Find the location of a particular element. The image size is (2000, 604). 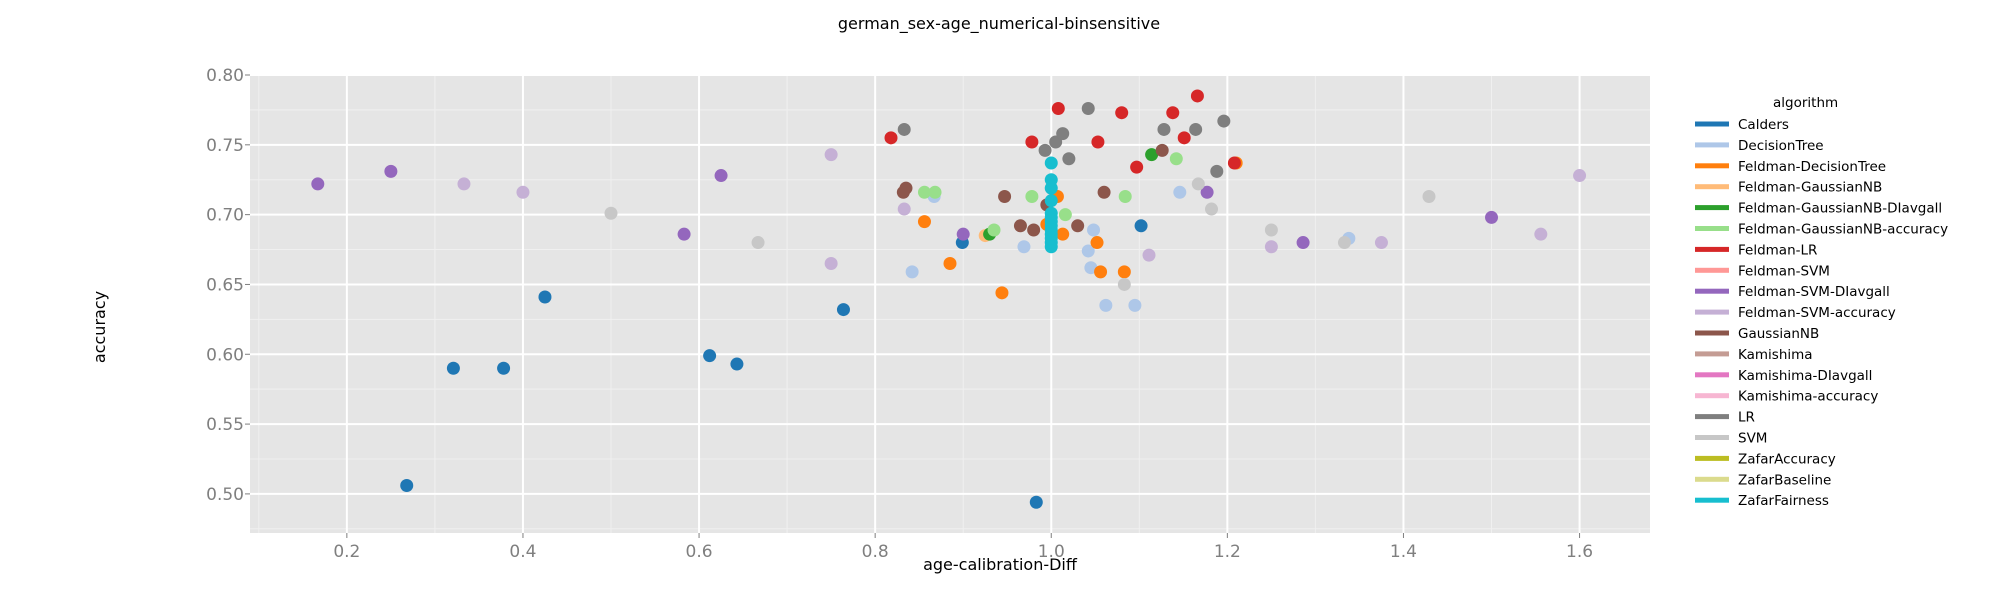

legend-swatch-decisiontree is located at coordinates (1712, 145).